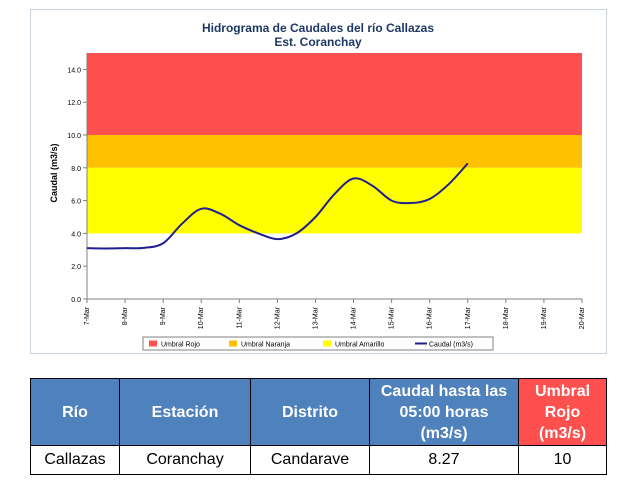 The height and width of the screenshot is (491, 621). Describe the element at coordinates (582, 317) in the screenshot. I see `x-tick-label: 20-Mar` at that location.